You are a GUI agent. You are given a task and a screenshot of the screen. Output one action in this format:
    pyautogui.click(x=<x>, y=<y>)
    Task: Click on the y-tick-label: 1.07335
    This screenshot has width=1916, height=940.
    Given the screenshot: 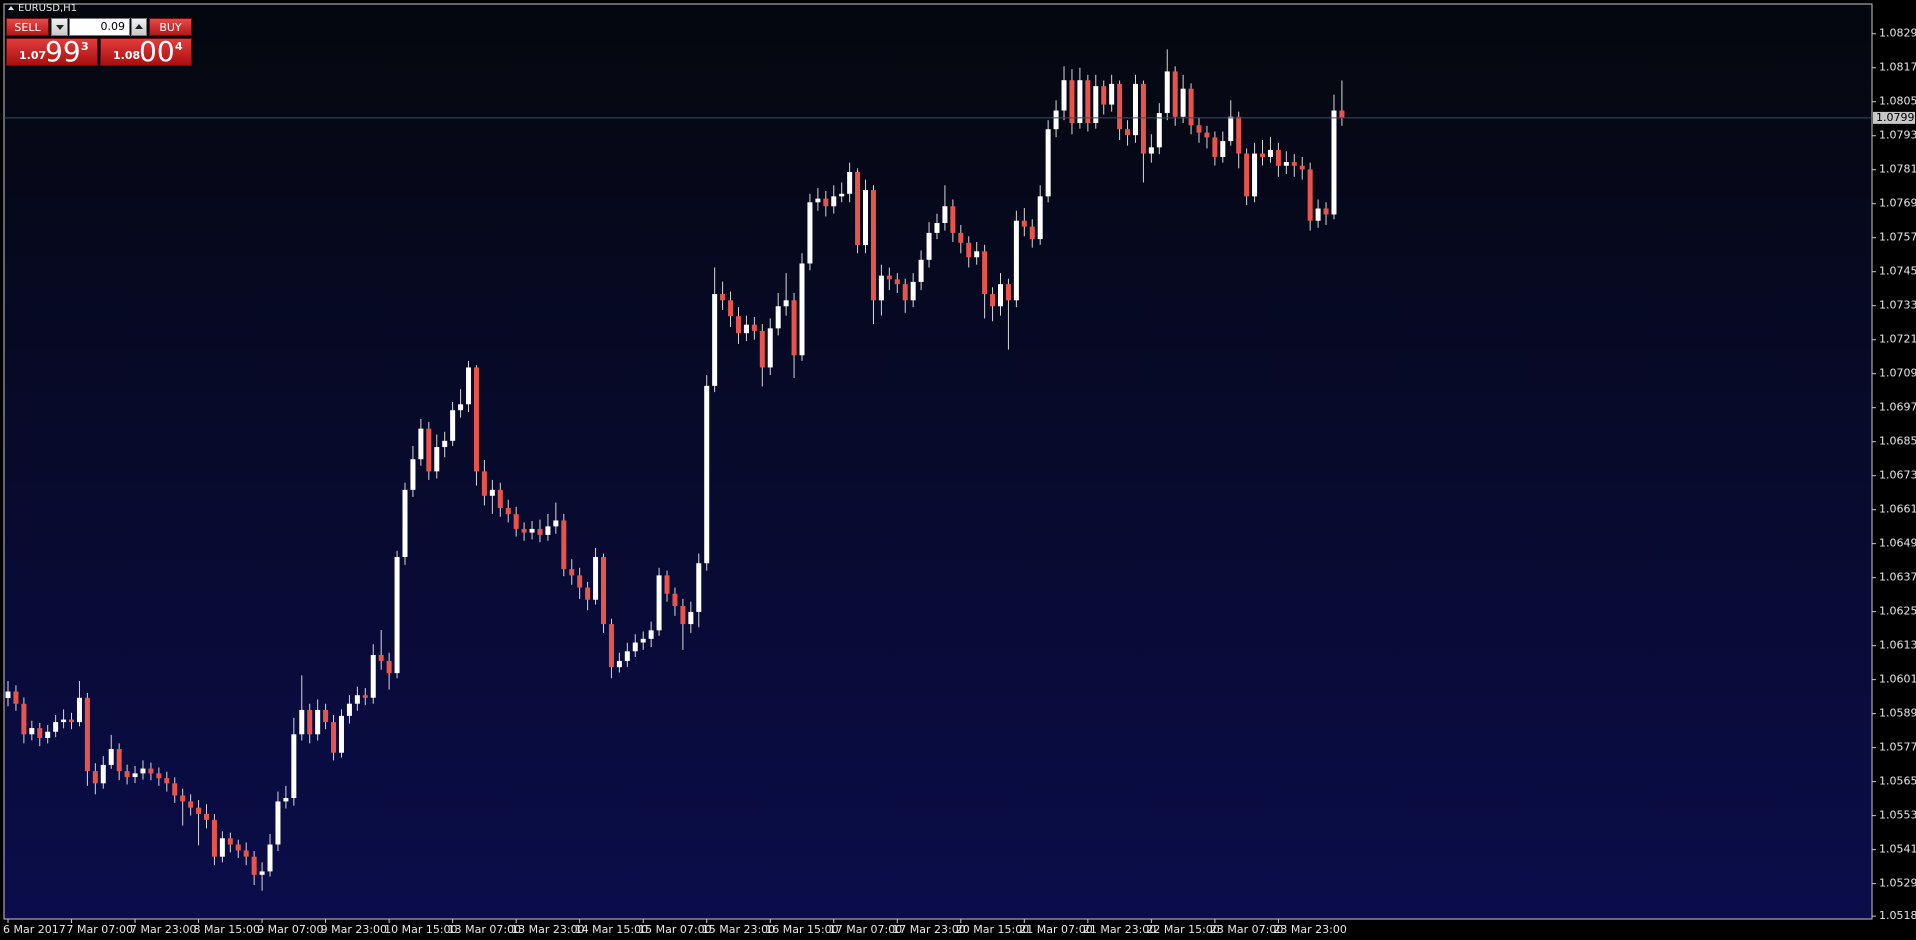 What is the action you would take?
    pyautogui.click(x=1897, y=305)
    